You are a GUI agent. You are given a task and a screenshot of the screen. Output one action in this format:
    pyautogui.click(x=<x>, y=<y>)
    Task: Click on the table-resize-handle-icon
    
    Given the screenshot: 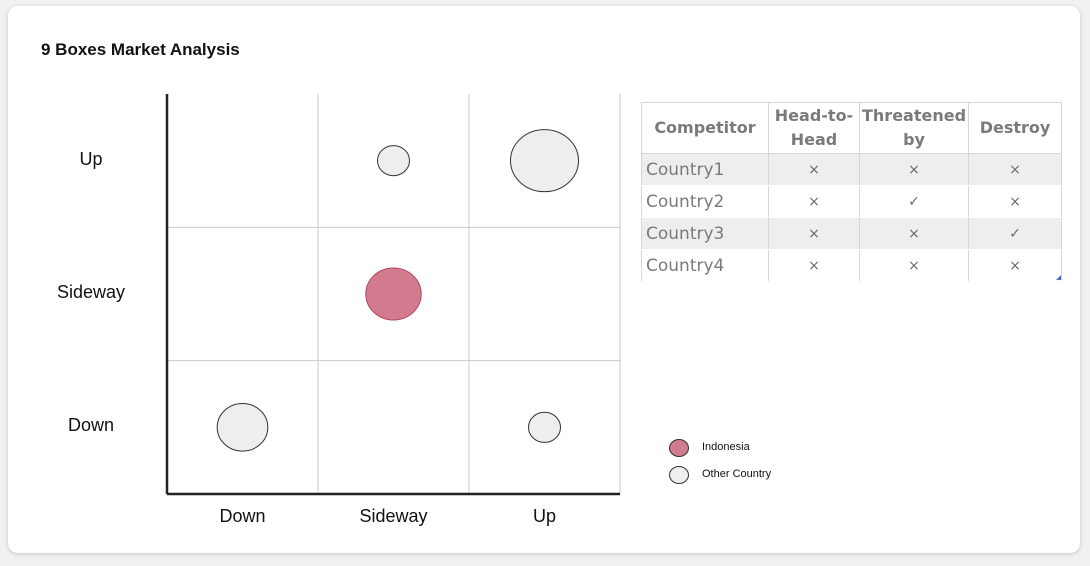 What is the action you would take?
    pyautogui.click(x=1058, y=277)
    